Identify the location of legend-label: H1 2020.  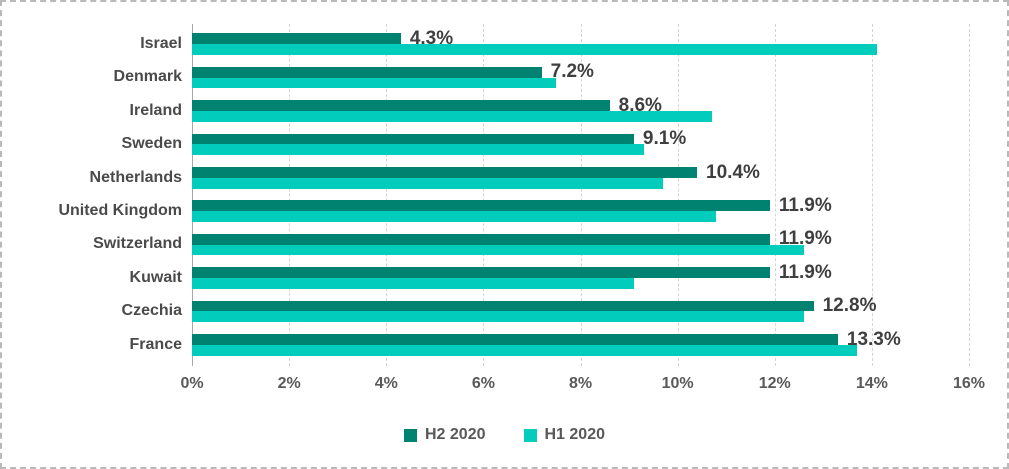
(575, 434).